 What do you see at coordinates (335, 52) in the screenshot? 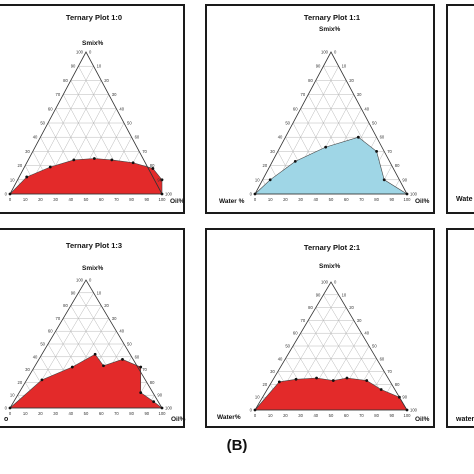
I see `water-tick-label: 0` at bounding box center [335, 52].